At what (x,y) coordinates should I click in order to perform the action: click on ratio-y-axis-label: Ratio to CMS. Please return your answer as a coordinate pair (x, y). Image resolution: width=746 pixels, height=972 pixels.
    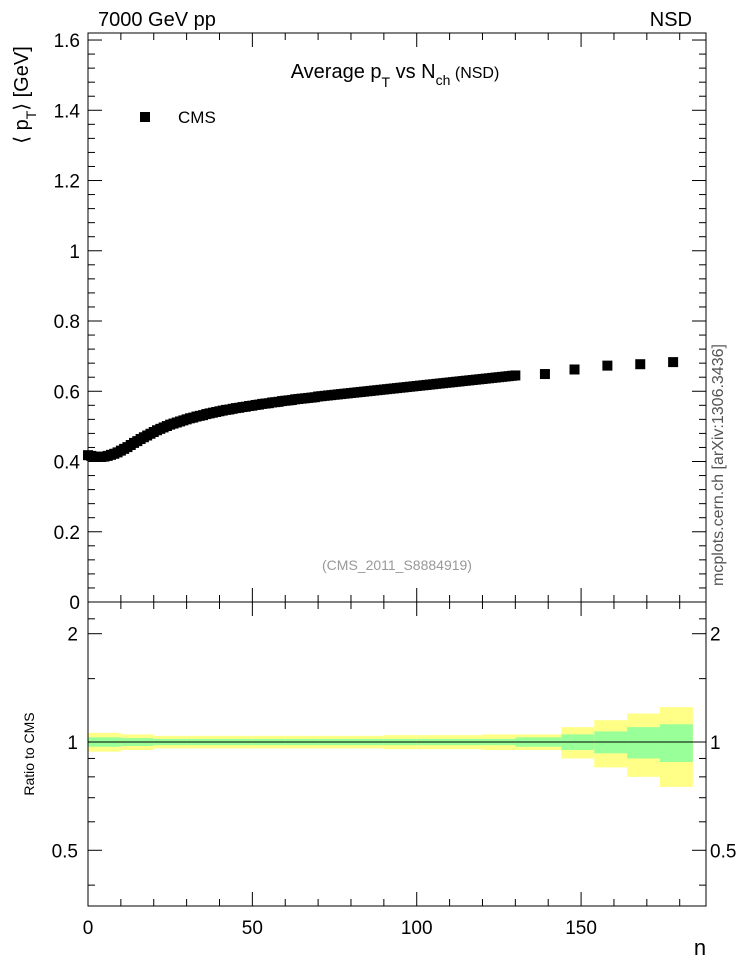
    Looking at the image, I should click on (29, 753).